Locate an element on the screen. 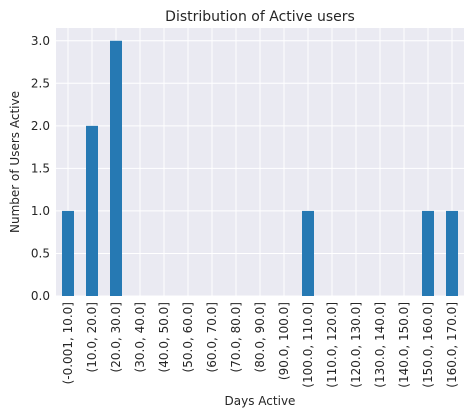 The width and height of the screenshot is (474, 416). x-tick-label: (120.0, 130.0] is located at coordinates (356, 345).